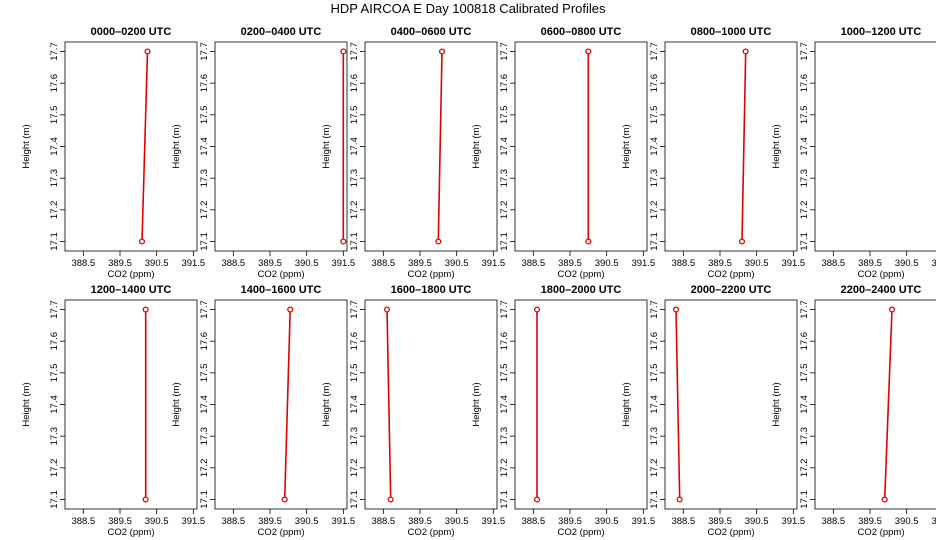  What do you see at coordinates (431, 32) in the screenshot?
I see `panel-title: 0400–0600 UTC` at bounding box center [431, 32].